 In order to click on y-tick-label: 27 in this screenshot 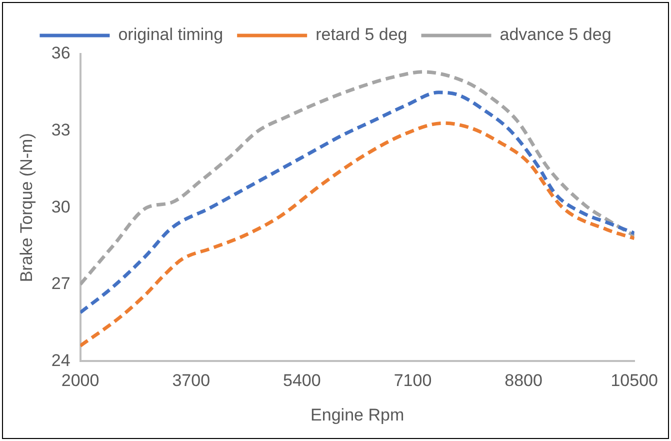, I will do `click(60, 284)`.